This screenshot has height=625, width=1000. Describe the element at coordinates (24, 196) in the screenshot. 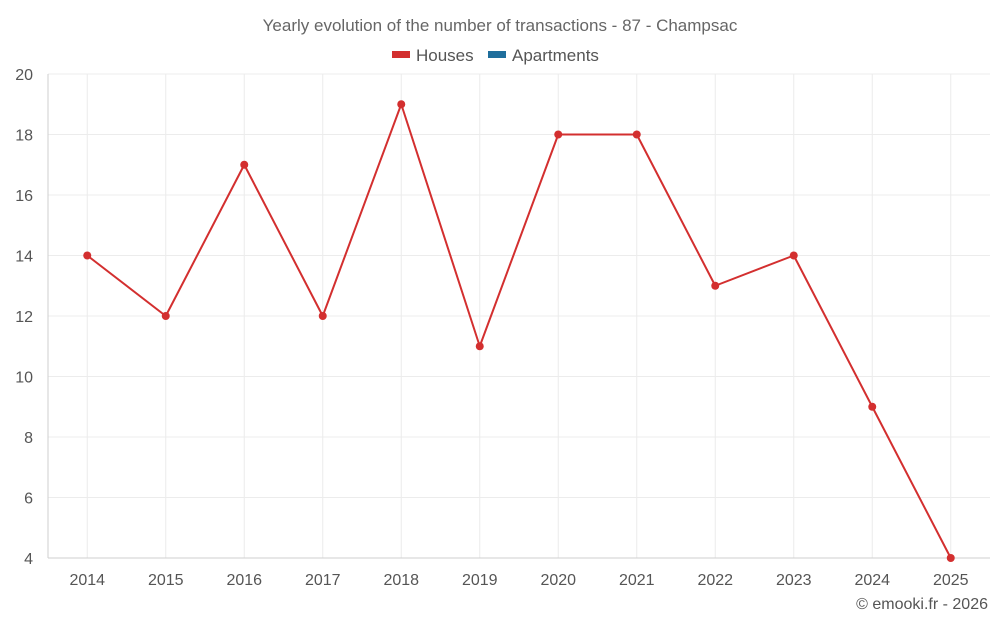

I see `y-tick-label-16: 16` at that location.